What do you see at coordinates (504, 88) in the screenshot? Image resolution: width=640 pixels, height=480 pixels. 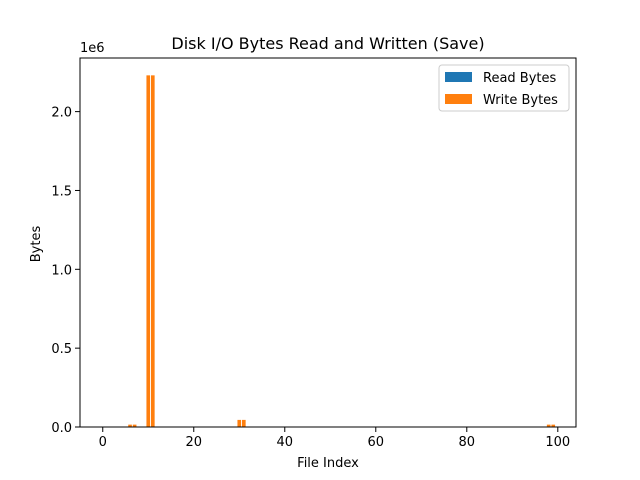 I see `legend: Read Bytes Write Bytes` at bounding box center [504, 88].